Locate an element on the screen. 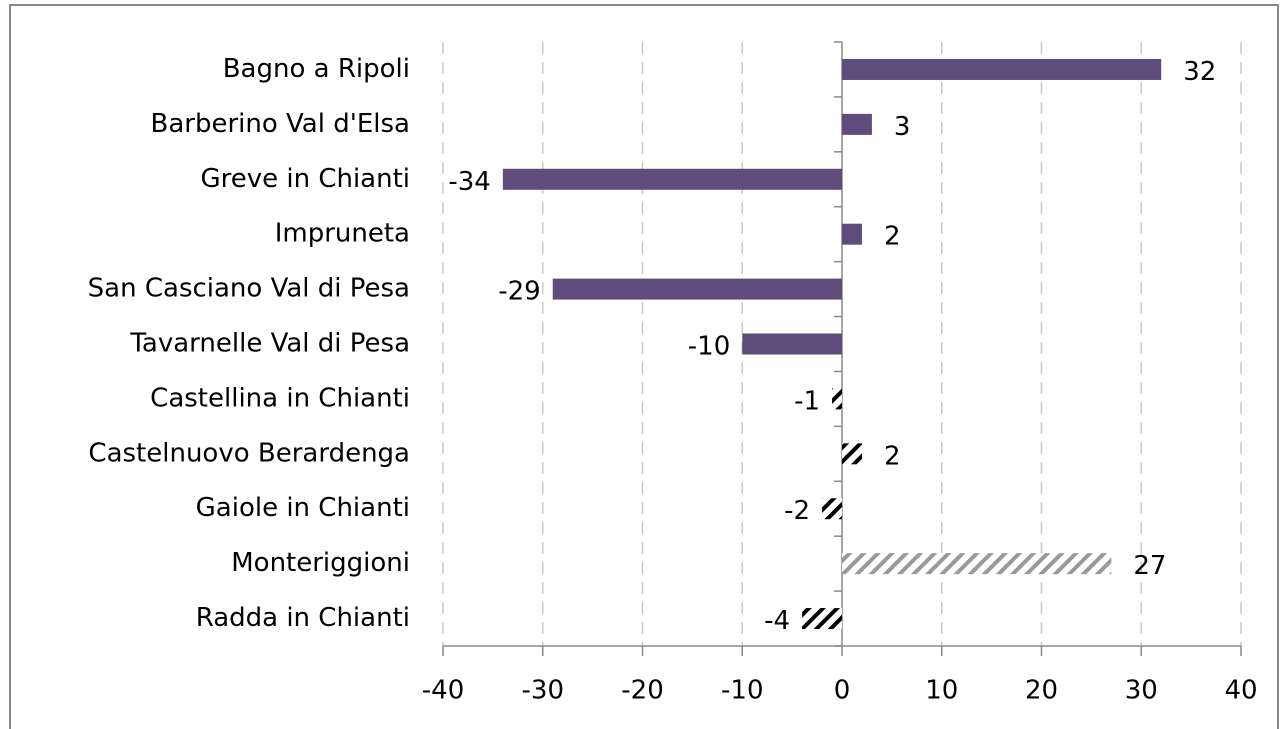 This screenshot has width=1282, height=729. y-tick-label: San Casciano Val di Pesa is located at coordinates (249, 289).